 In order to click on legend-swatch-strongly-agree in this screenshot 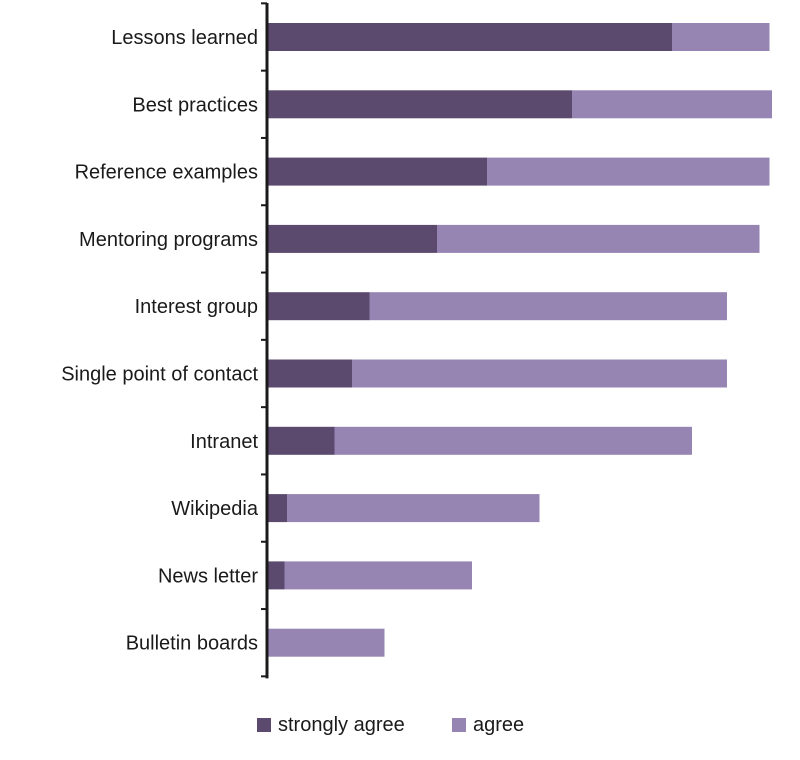, I will do `click(264, 725)`.